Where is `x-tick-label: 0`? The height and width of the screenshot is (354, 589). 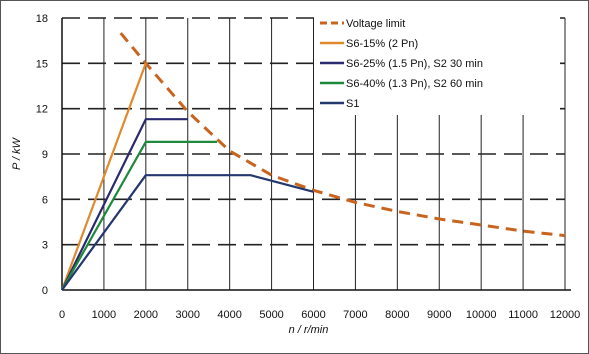 x-tick-label: 0 is located at coordinates (62, 315).